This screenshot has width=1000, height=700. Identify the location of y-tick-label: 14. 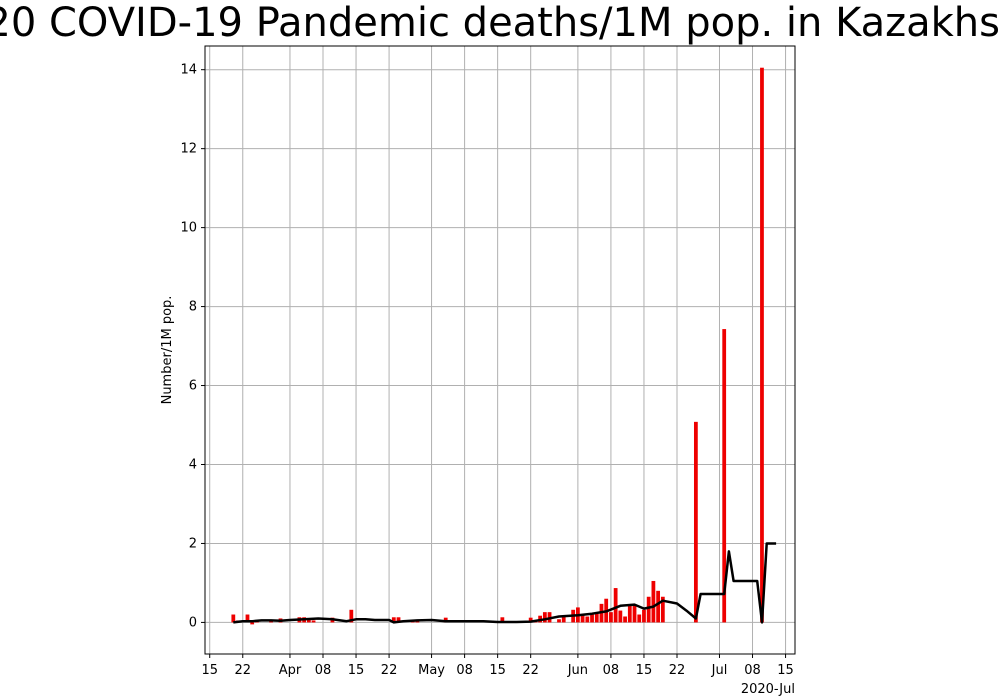
(188, 70).